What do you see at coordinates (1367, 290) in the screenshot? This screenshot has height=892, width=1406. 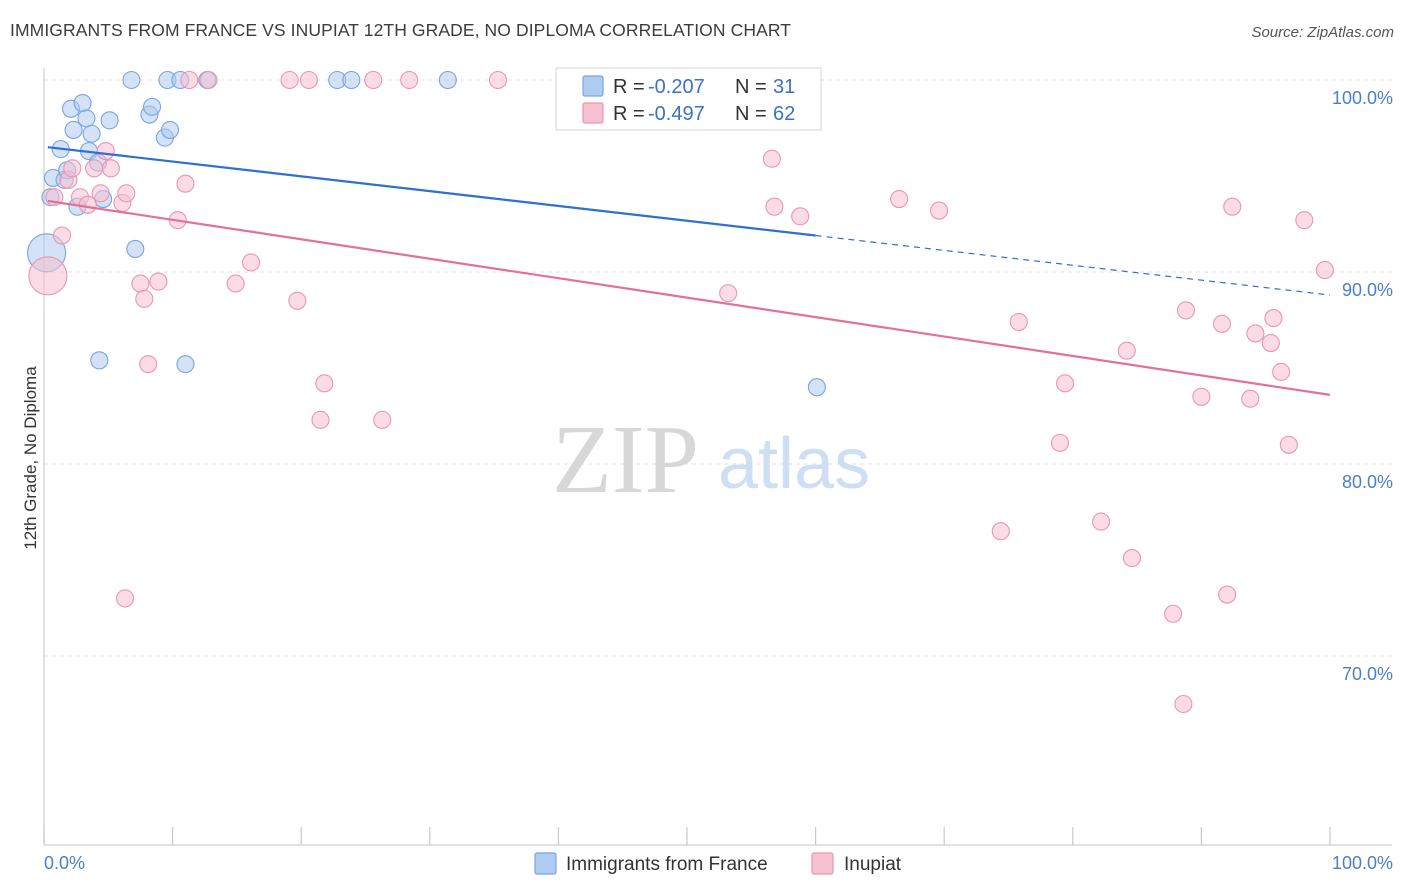 I see `y-tick-label: 90.0%` at bounding box center [1367, 290].